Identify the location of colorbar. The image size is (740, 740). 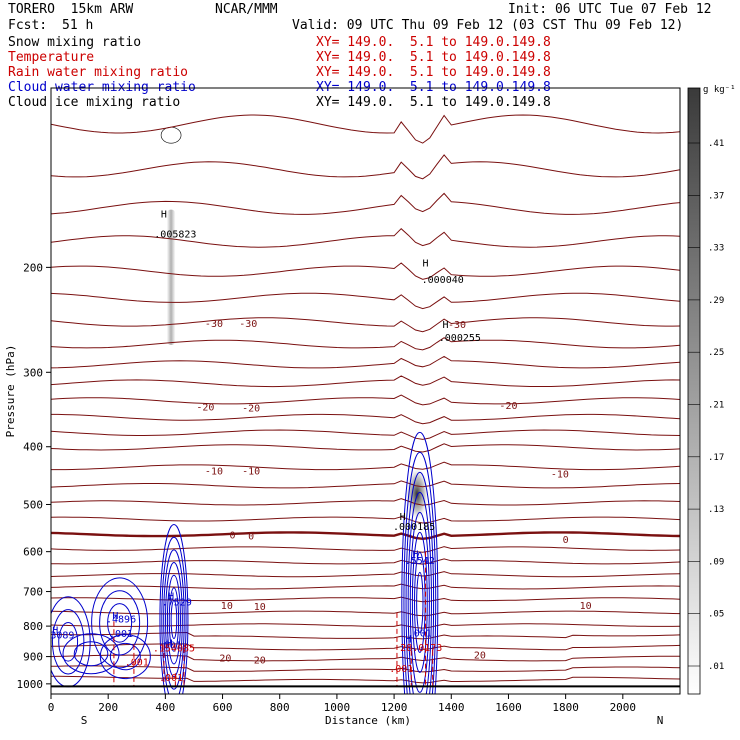
(694, 391).